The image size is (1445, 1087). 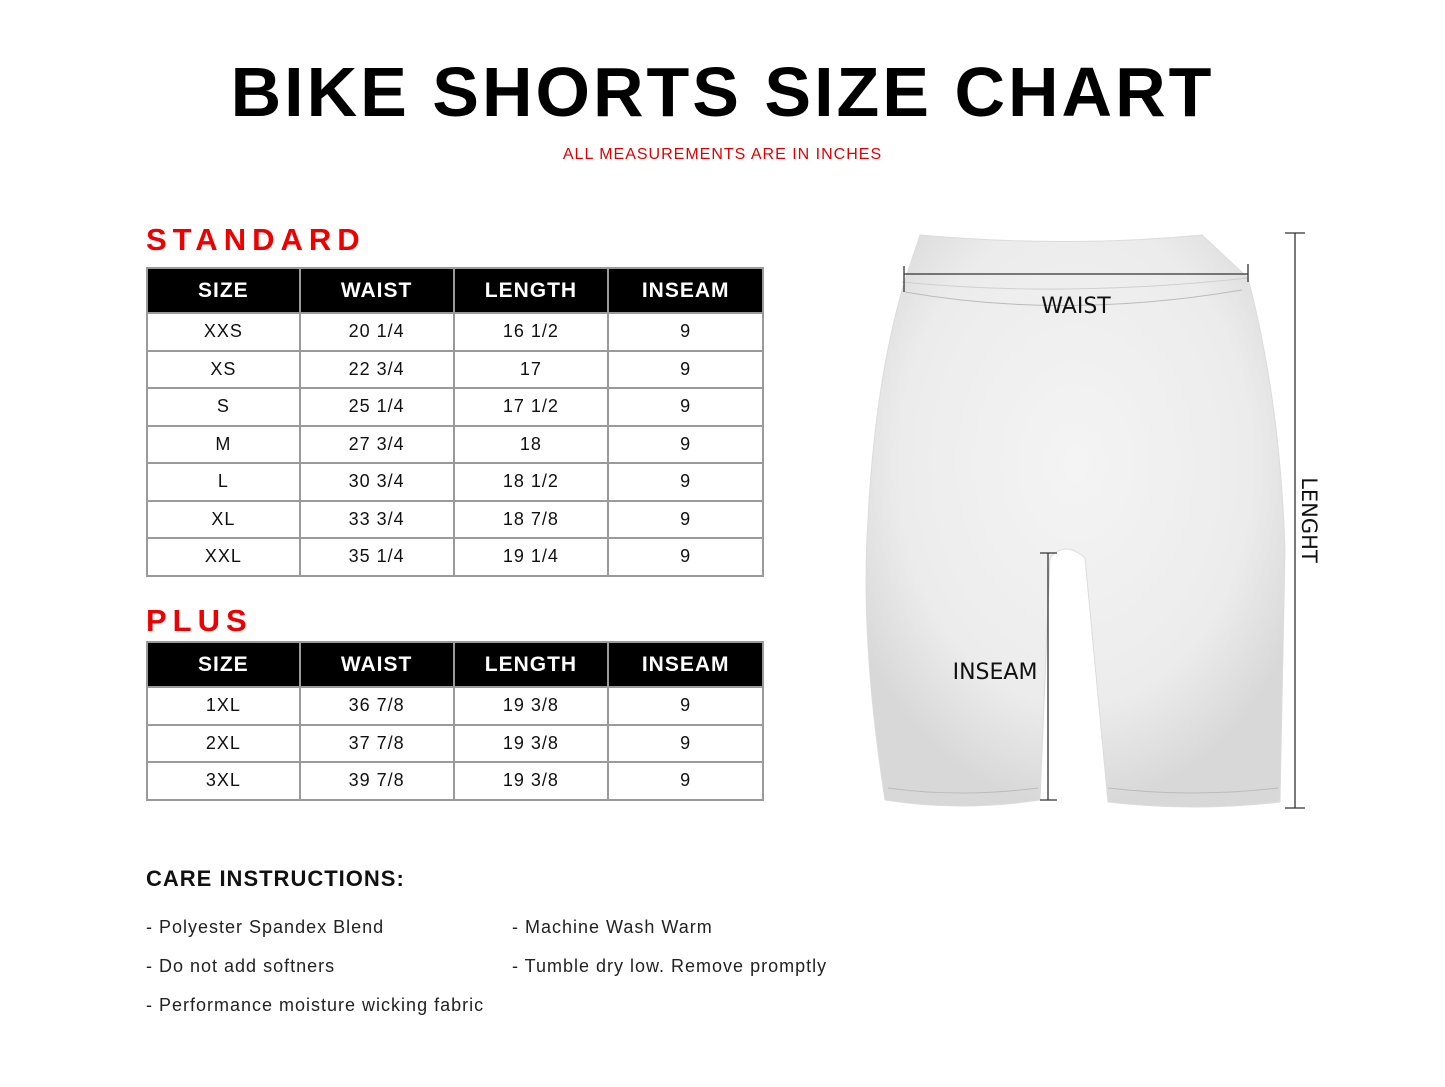 What do you see at coordinates (612, 927) in the screenshot?
I see `care-item: - Machine Wash Warm` at bounding box center [612, 927].